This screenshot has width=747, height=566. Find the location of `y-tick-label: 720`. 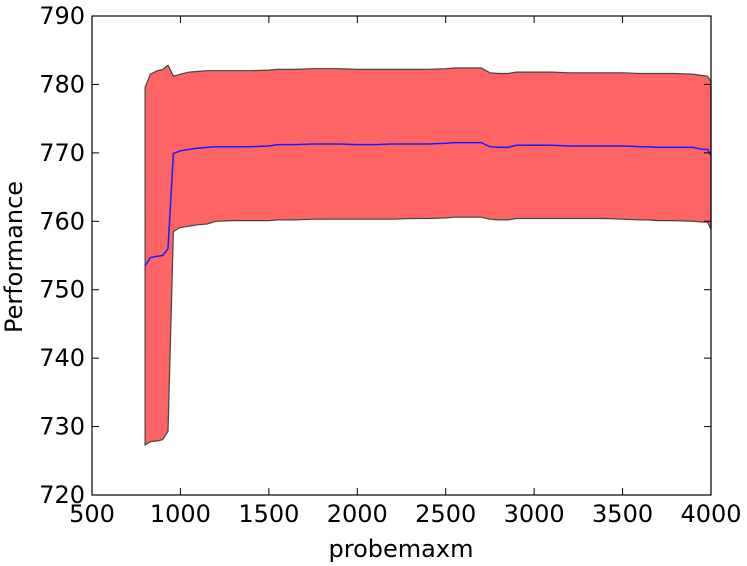

y-tick-label: 720 is located at coordinates (62, 495).